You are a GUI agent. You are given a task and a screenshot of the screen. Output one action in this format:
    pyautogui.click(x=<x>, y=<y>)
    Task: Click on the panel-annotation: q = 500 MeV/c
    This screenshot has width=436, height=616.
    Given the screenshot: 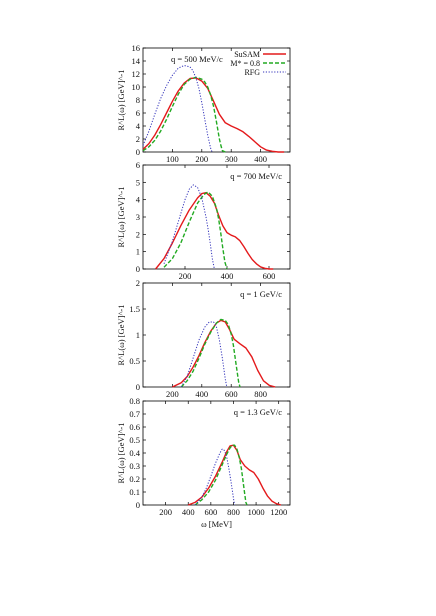 What is the action you would take?
    pyautogui.click(x=197, y=59)
    